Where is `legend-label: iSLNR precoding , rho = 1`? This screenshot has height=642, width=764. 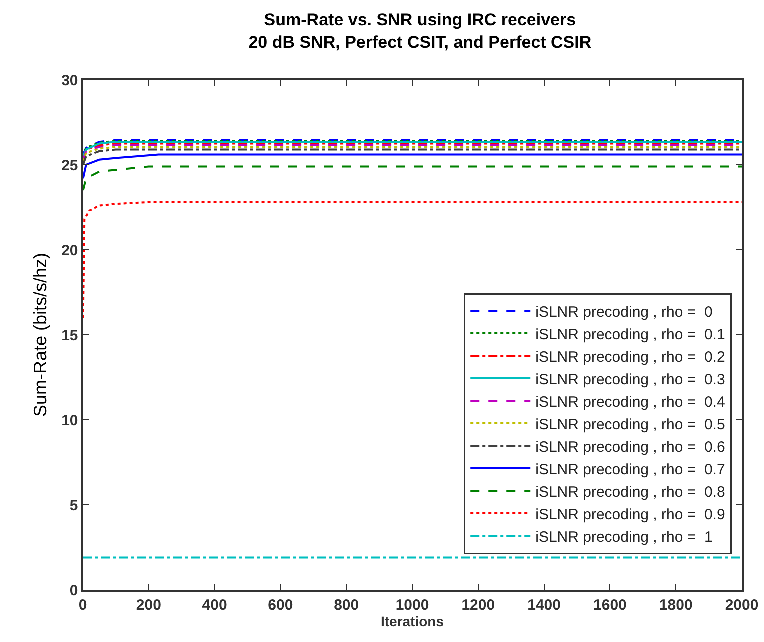 legend-label: iSLNR precoding , rho = 1 is located at coordinates (624, 537).